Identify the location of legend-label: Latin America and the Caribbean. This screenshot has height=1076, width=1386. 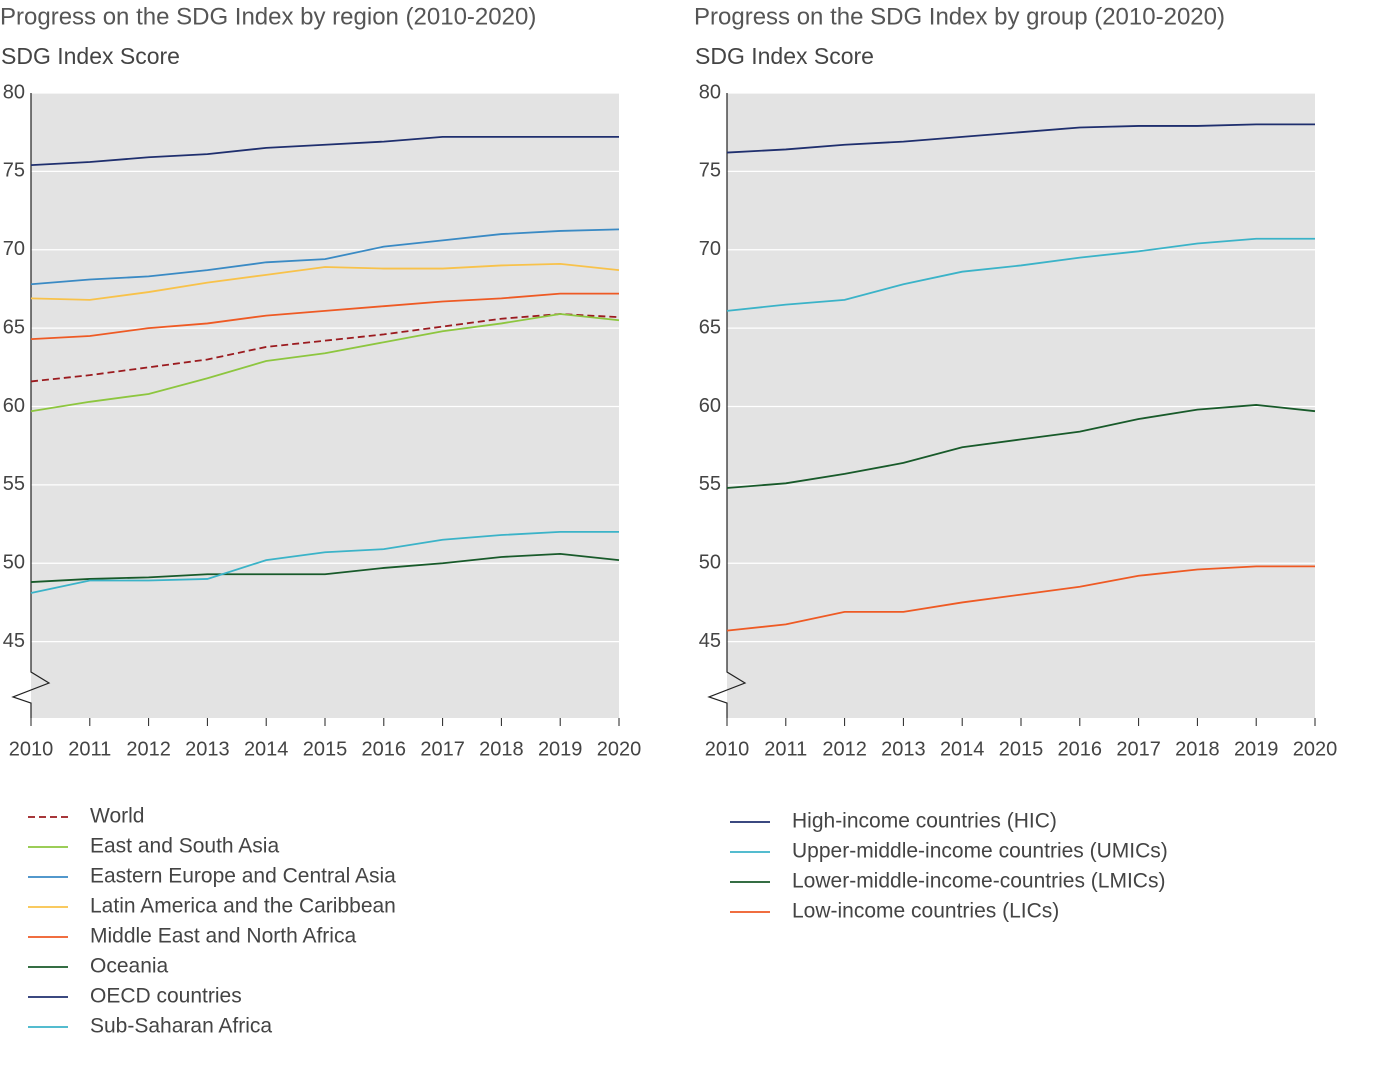
(243, 906).